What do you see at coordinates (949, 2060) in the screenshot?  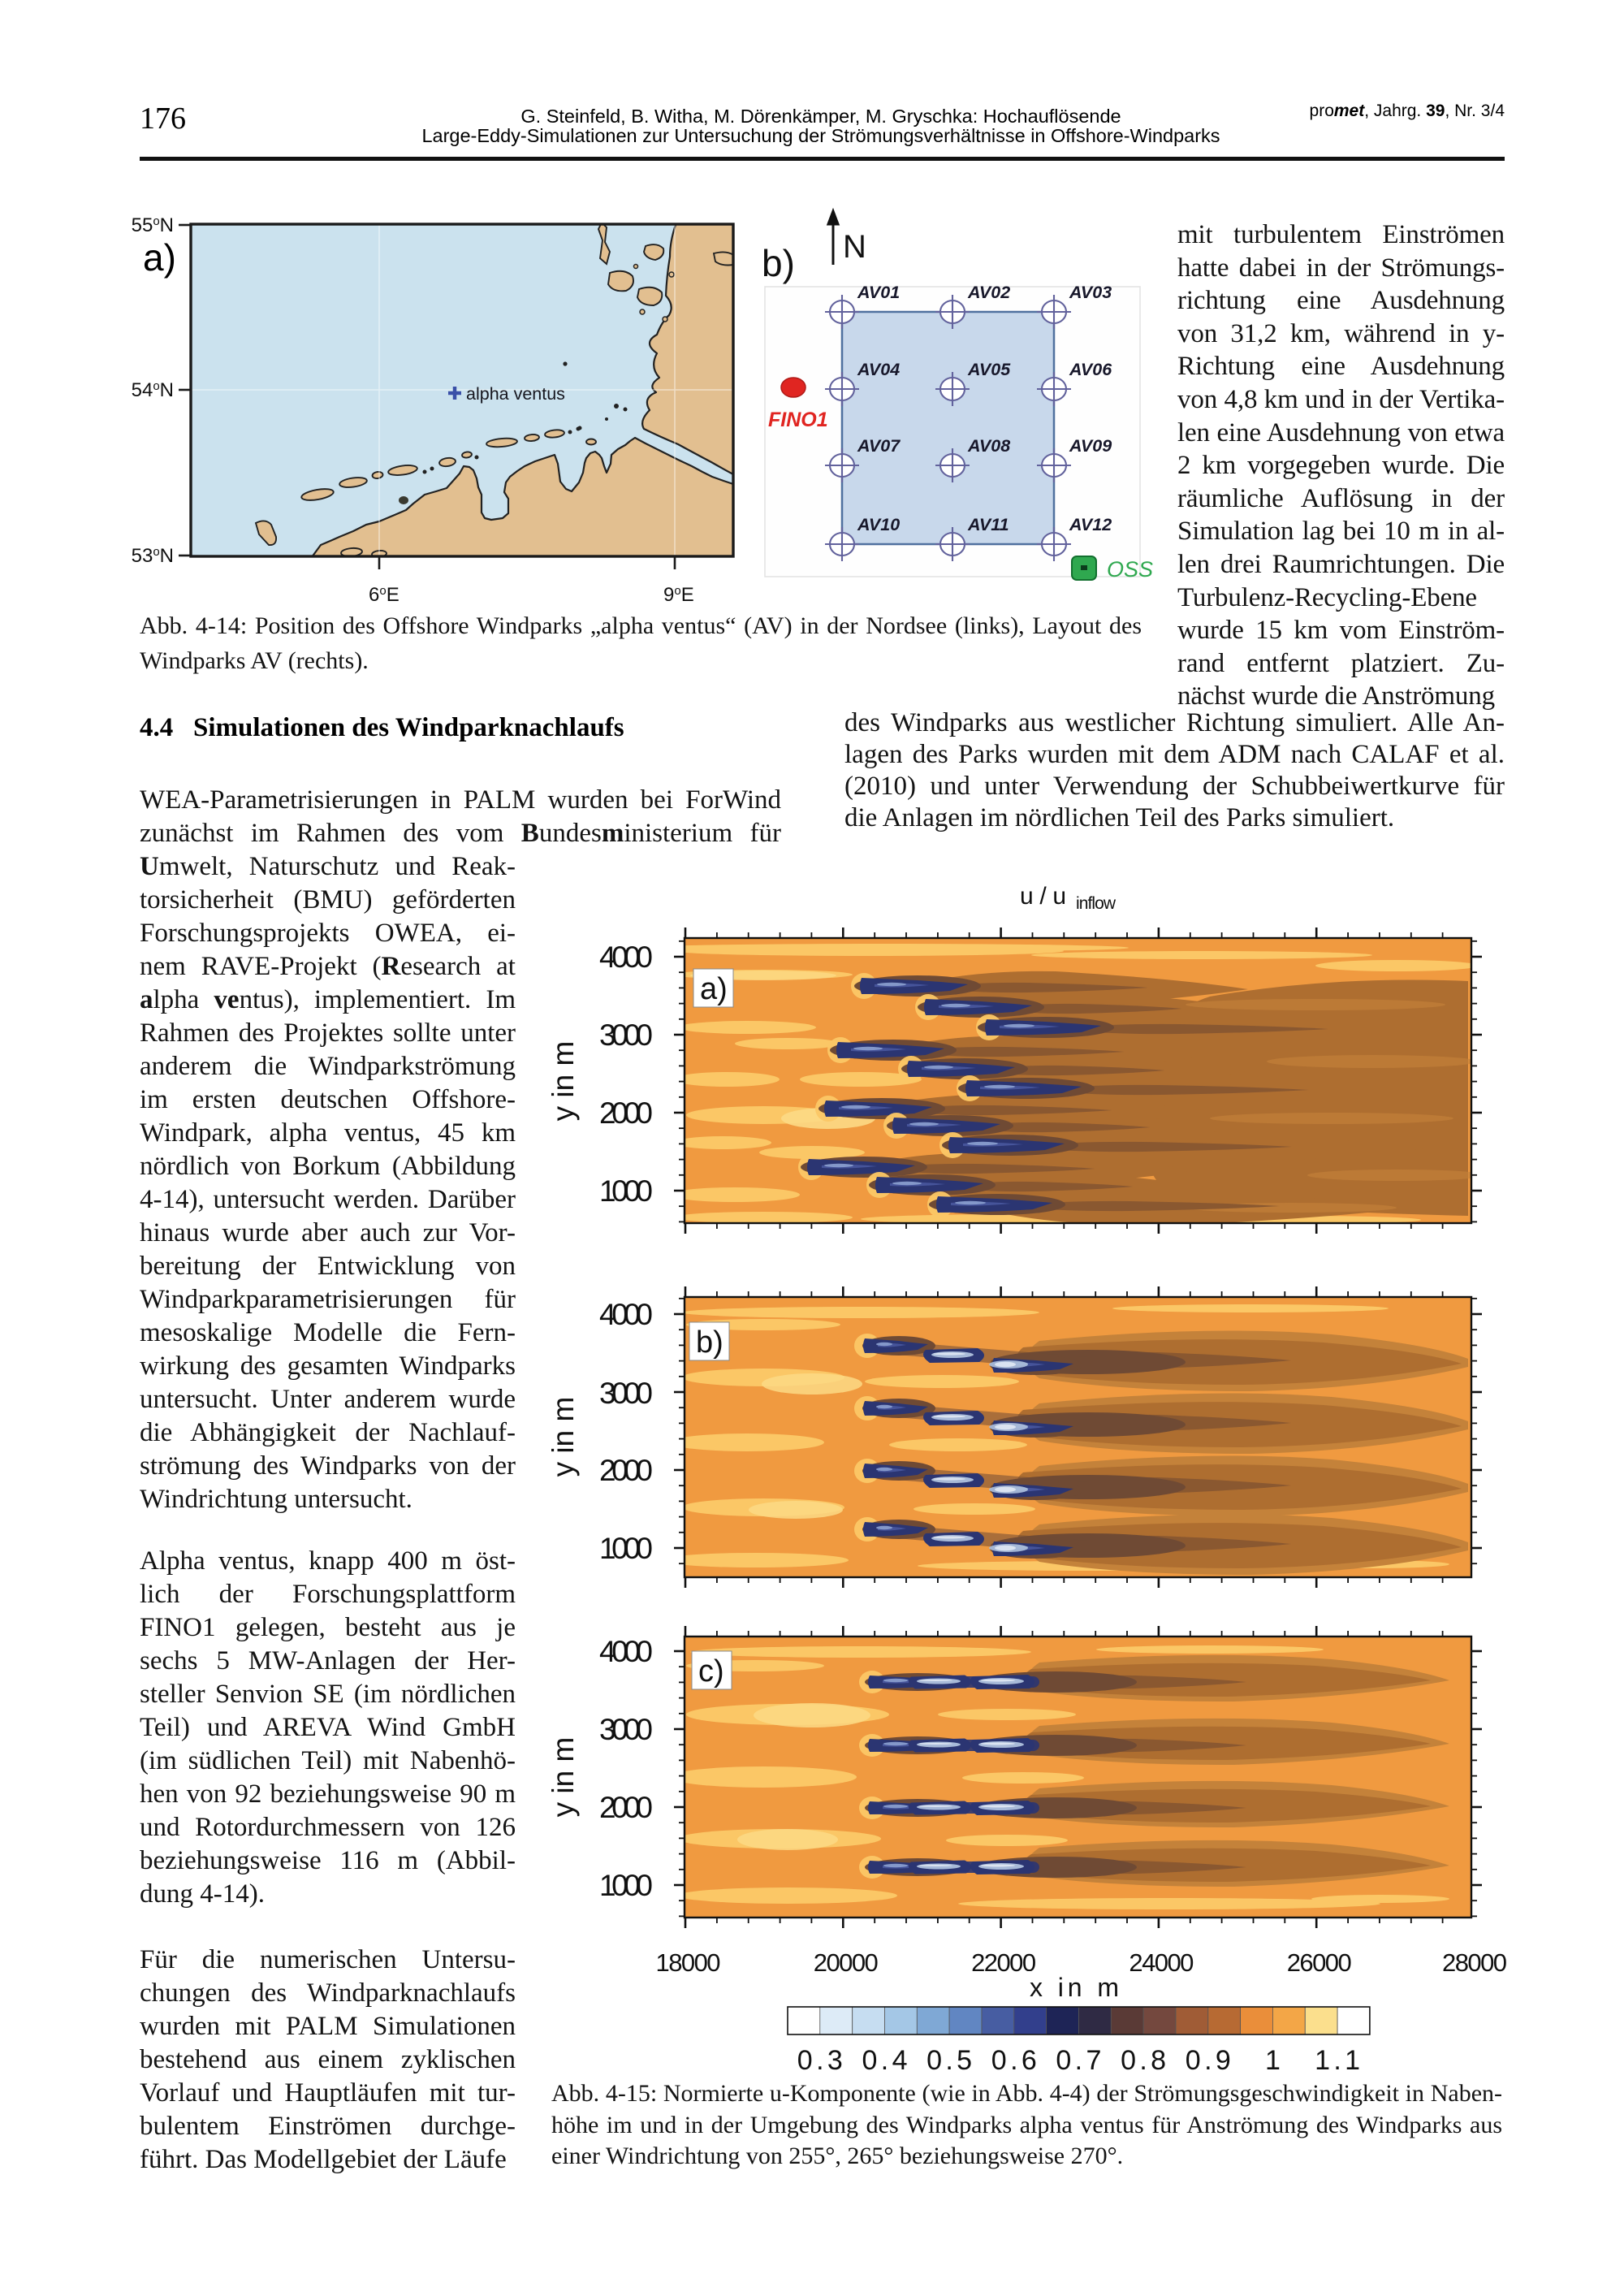 I see `svg-text: 0.5` at bounding box center [949, 2060].